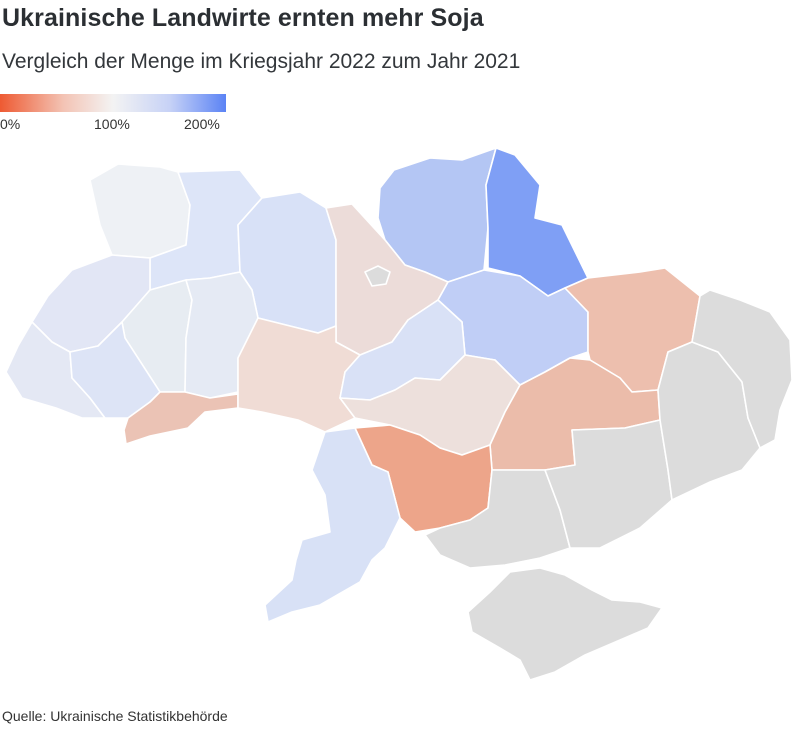  Describe the element at coordinates (10, 124) in the screenshot. I see `legend-label-min: 0%` at that location.